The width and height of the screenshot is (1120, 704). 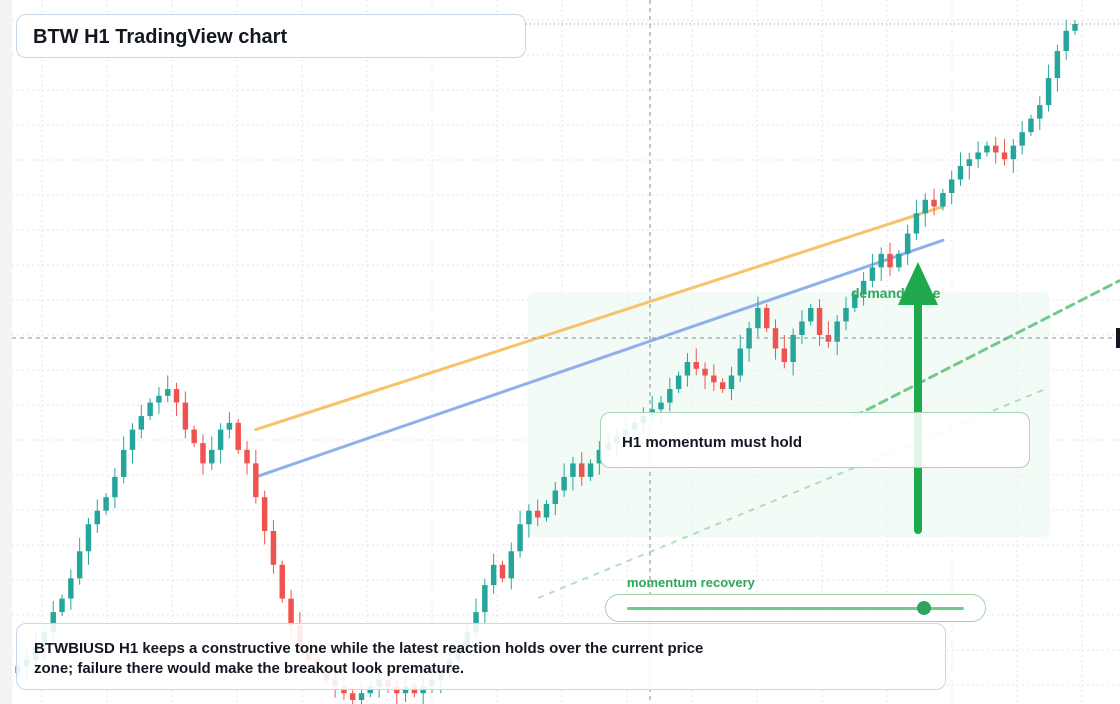 I want to click on slider-track, so click(x=795, y=608).